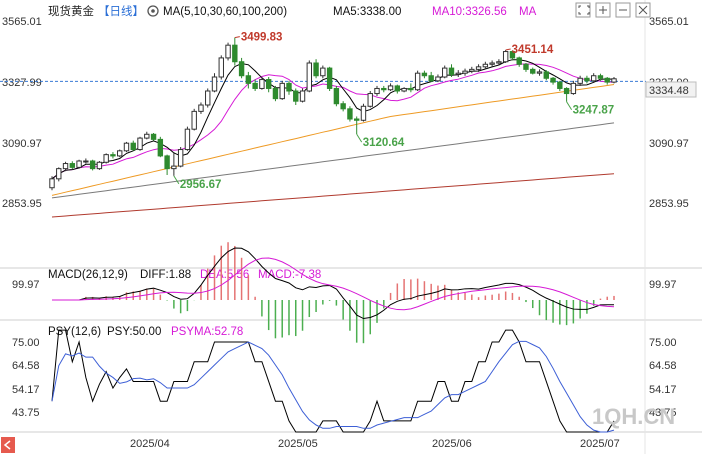 The image size is (702, 454). I want to click on psy-y-tick-left-3: 54.17, so click(26, 390).